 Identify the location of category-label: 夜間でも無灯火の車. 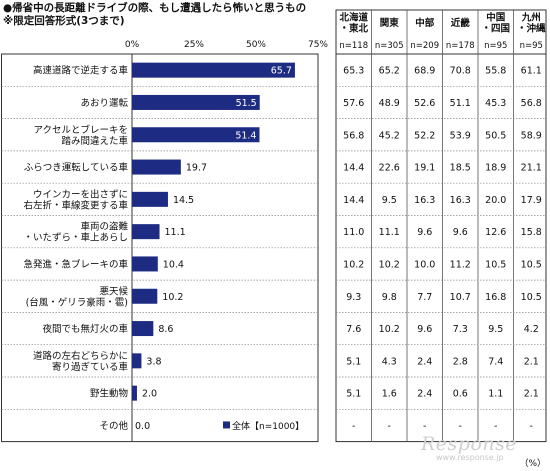
(85, 329).